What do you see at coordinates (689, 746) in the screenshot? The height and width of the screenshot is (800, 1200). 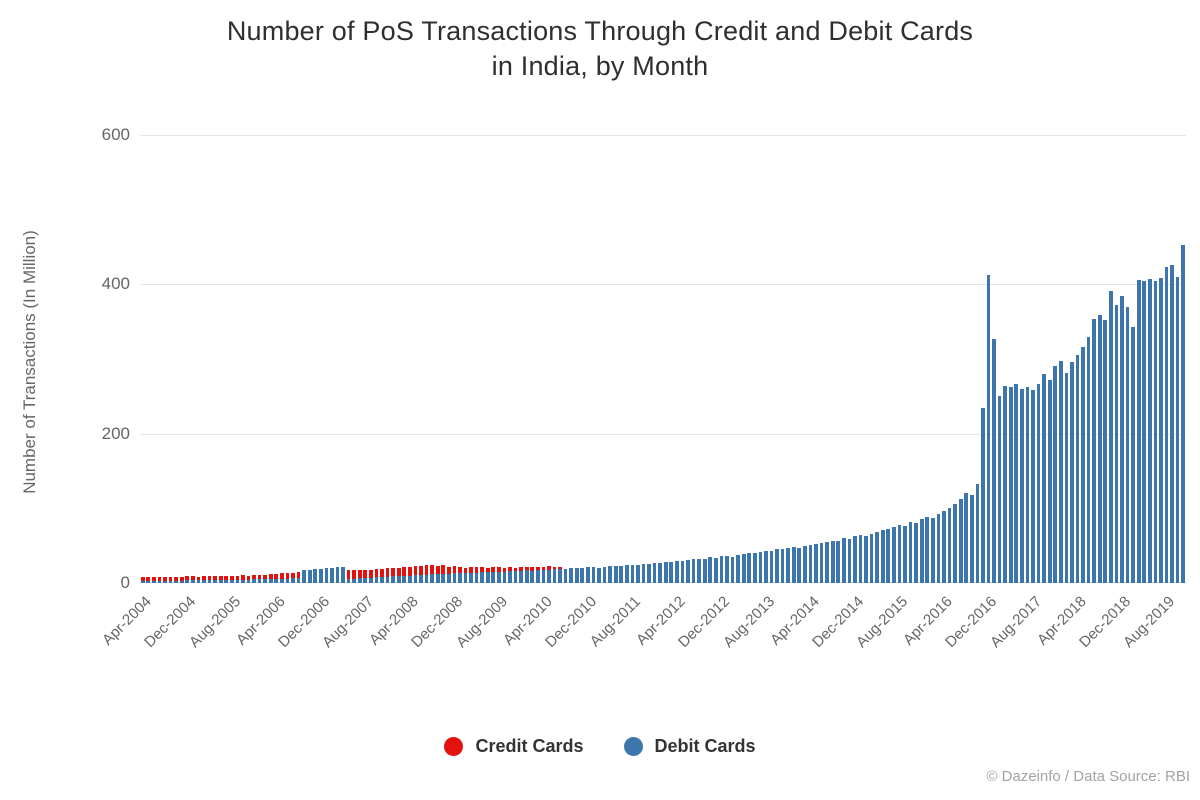 I see `legend-item-debit-cards: Debit Cards` at bounding box center [689, 746].